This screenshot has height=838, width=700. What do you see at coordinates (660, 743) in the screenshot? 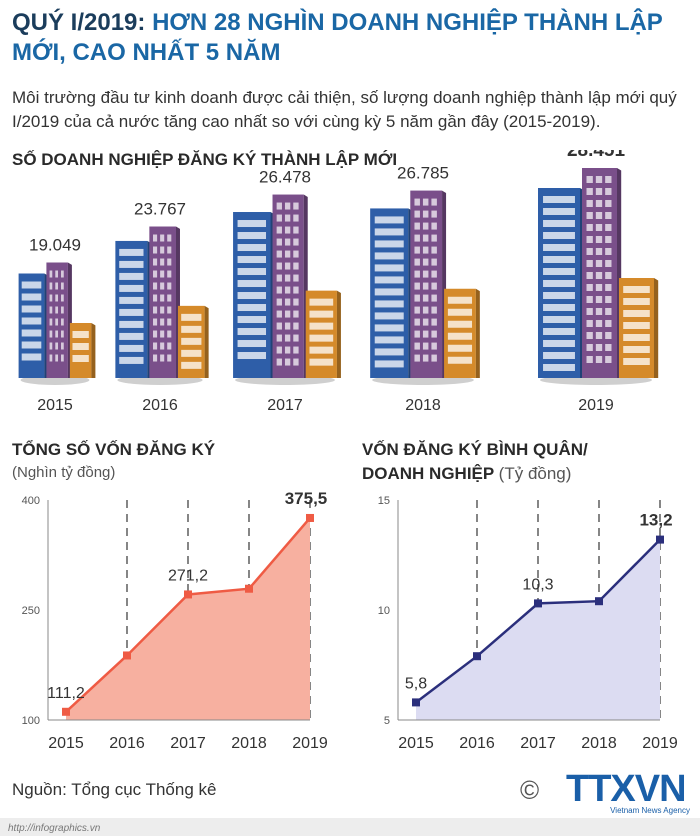
I see `avg-xtick-4: 2019` at bounding box center [660, 743].